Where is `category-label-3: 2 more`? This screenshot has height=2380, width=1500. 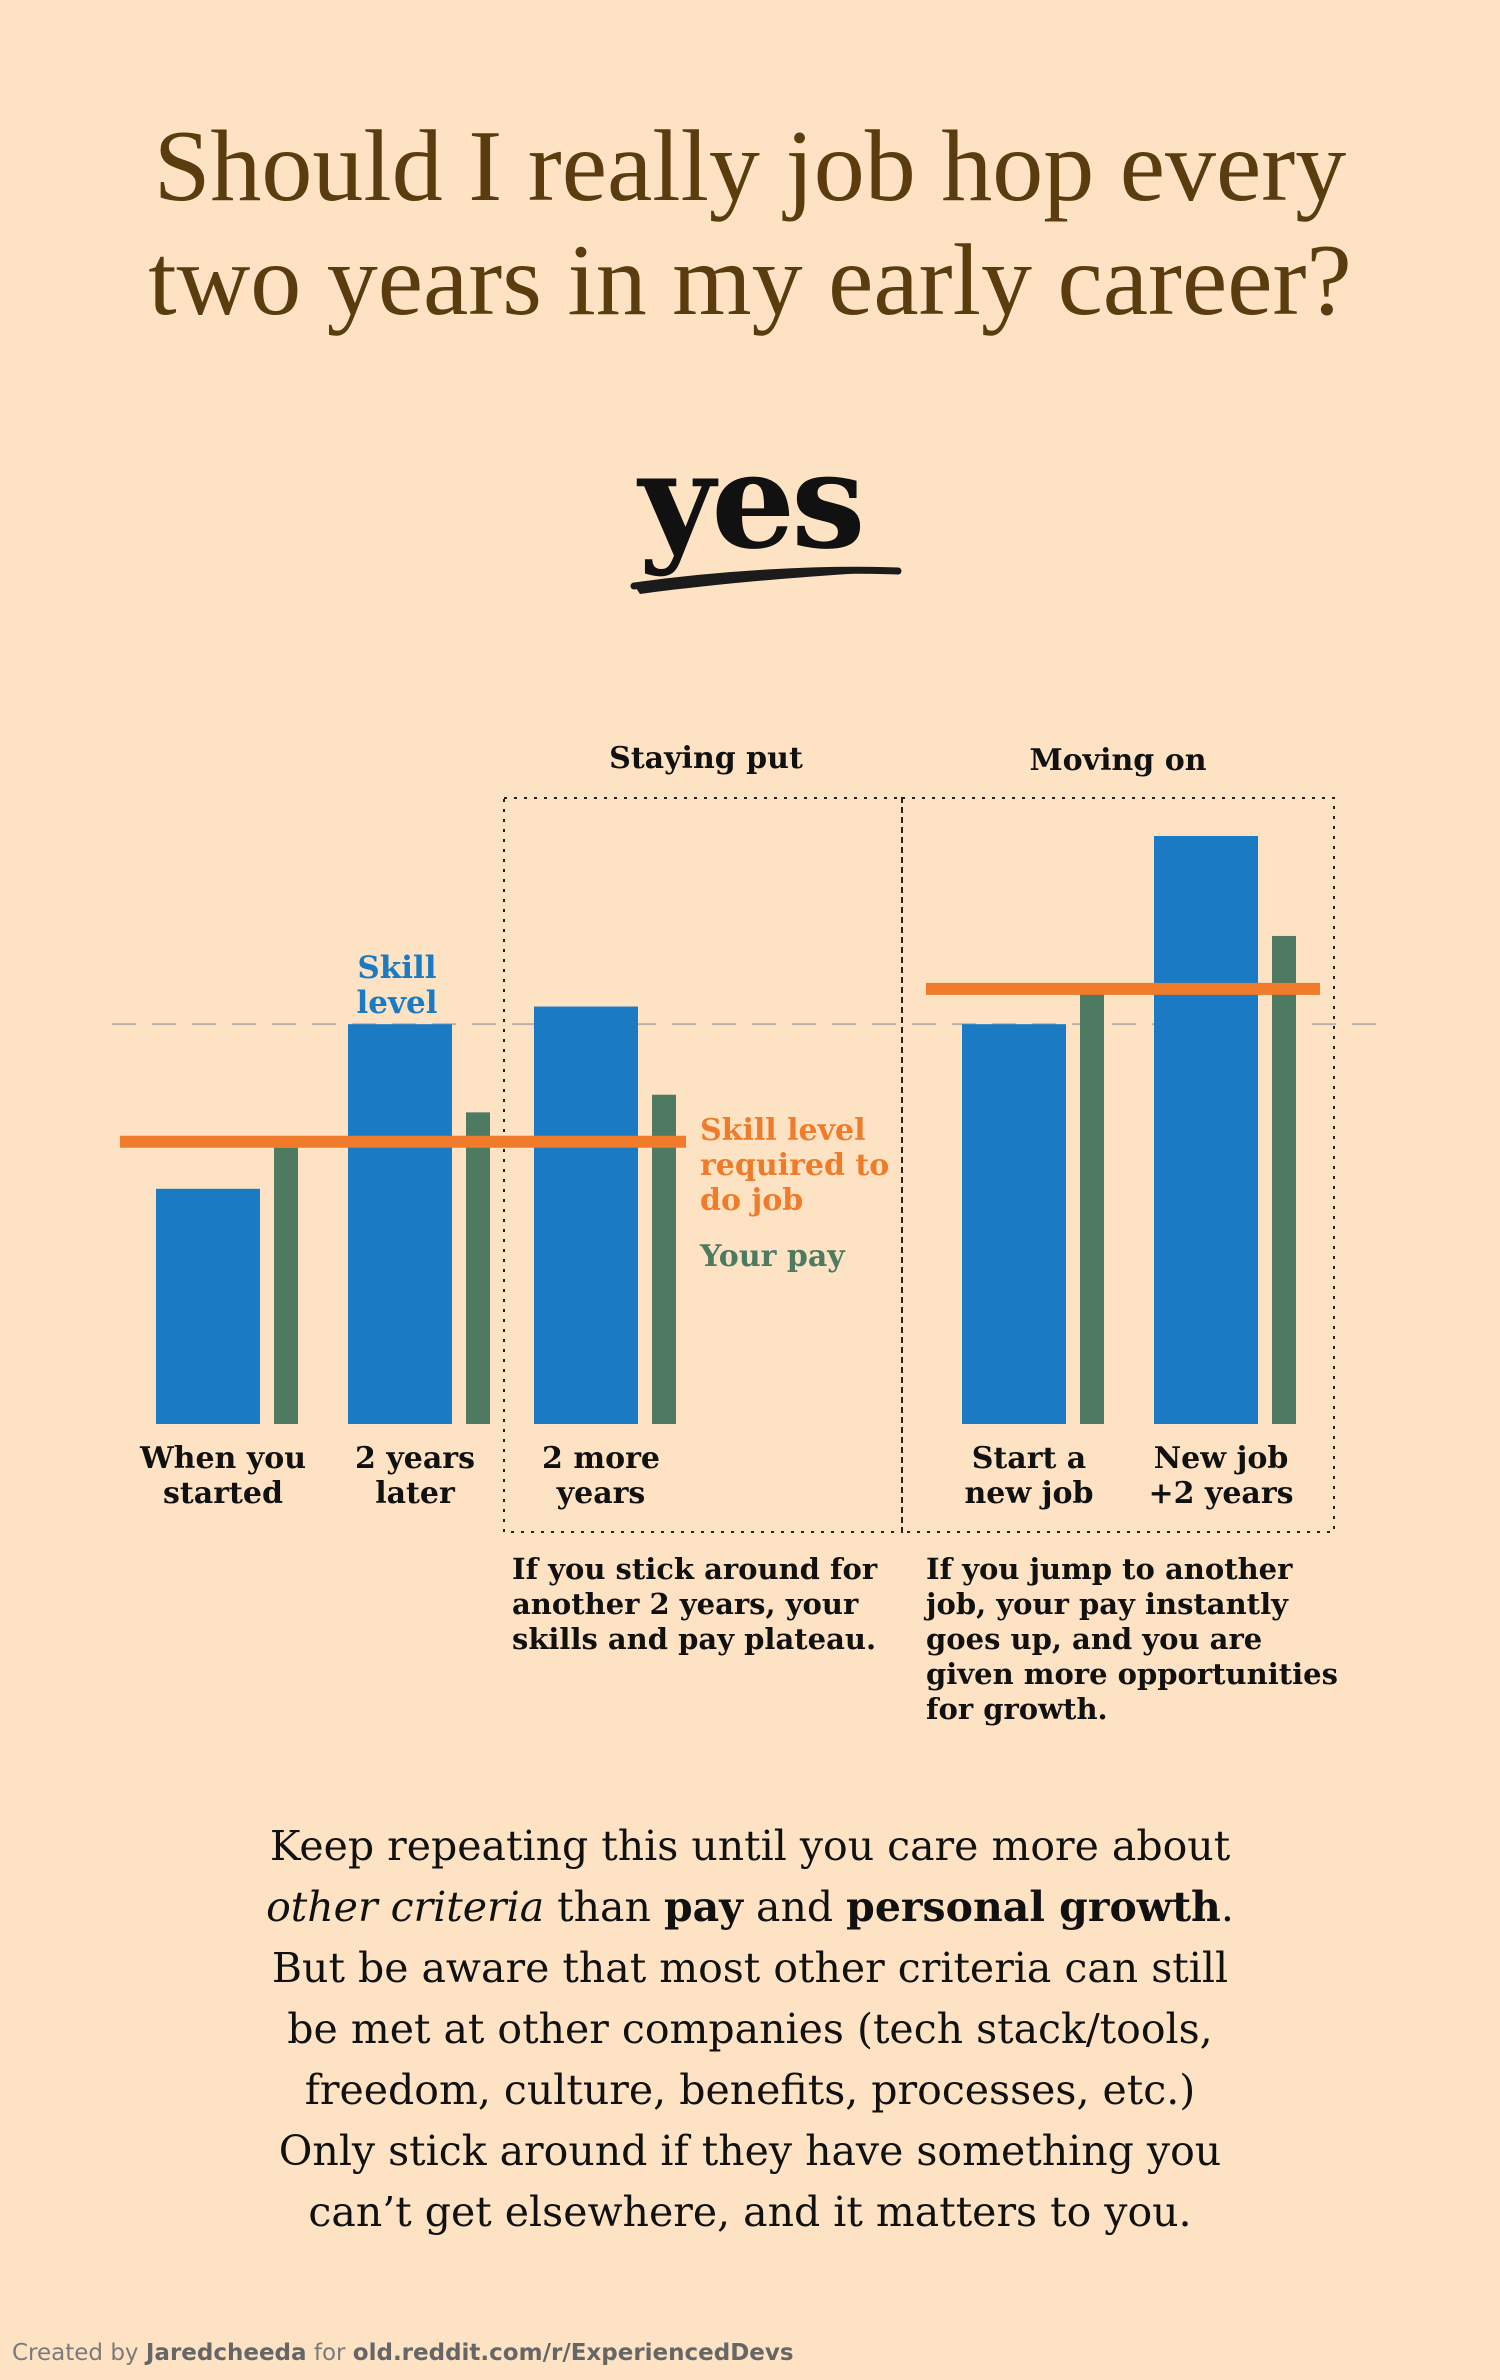
category-label-3: 2 more is located at coordinates (601, 1458).